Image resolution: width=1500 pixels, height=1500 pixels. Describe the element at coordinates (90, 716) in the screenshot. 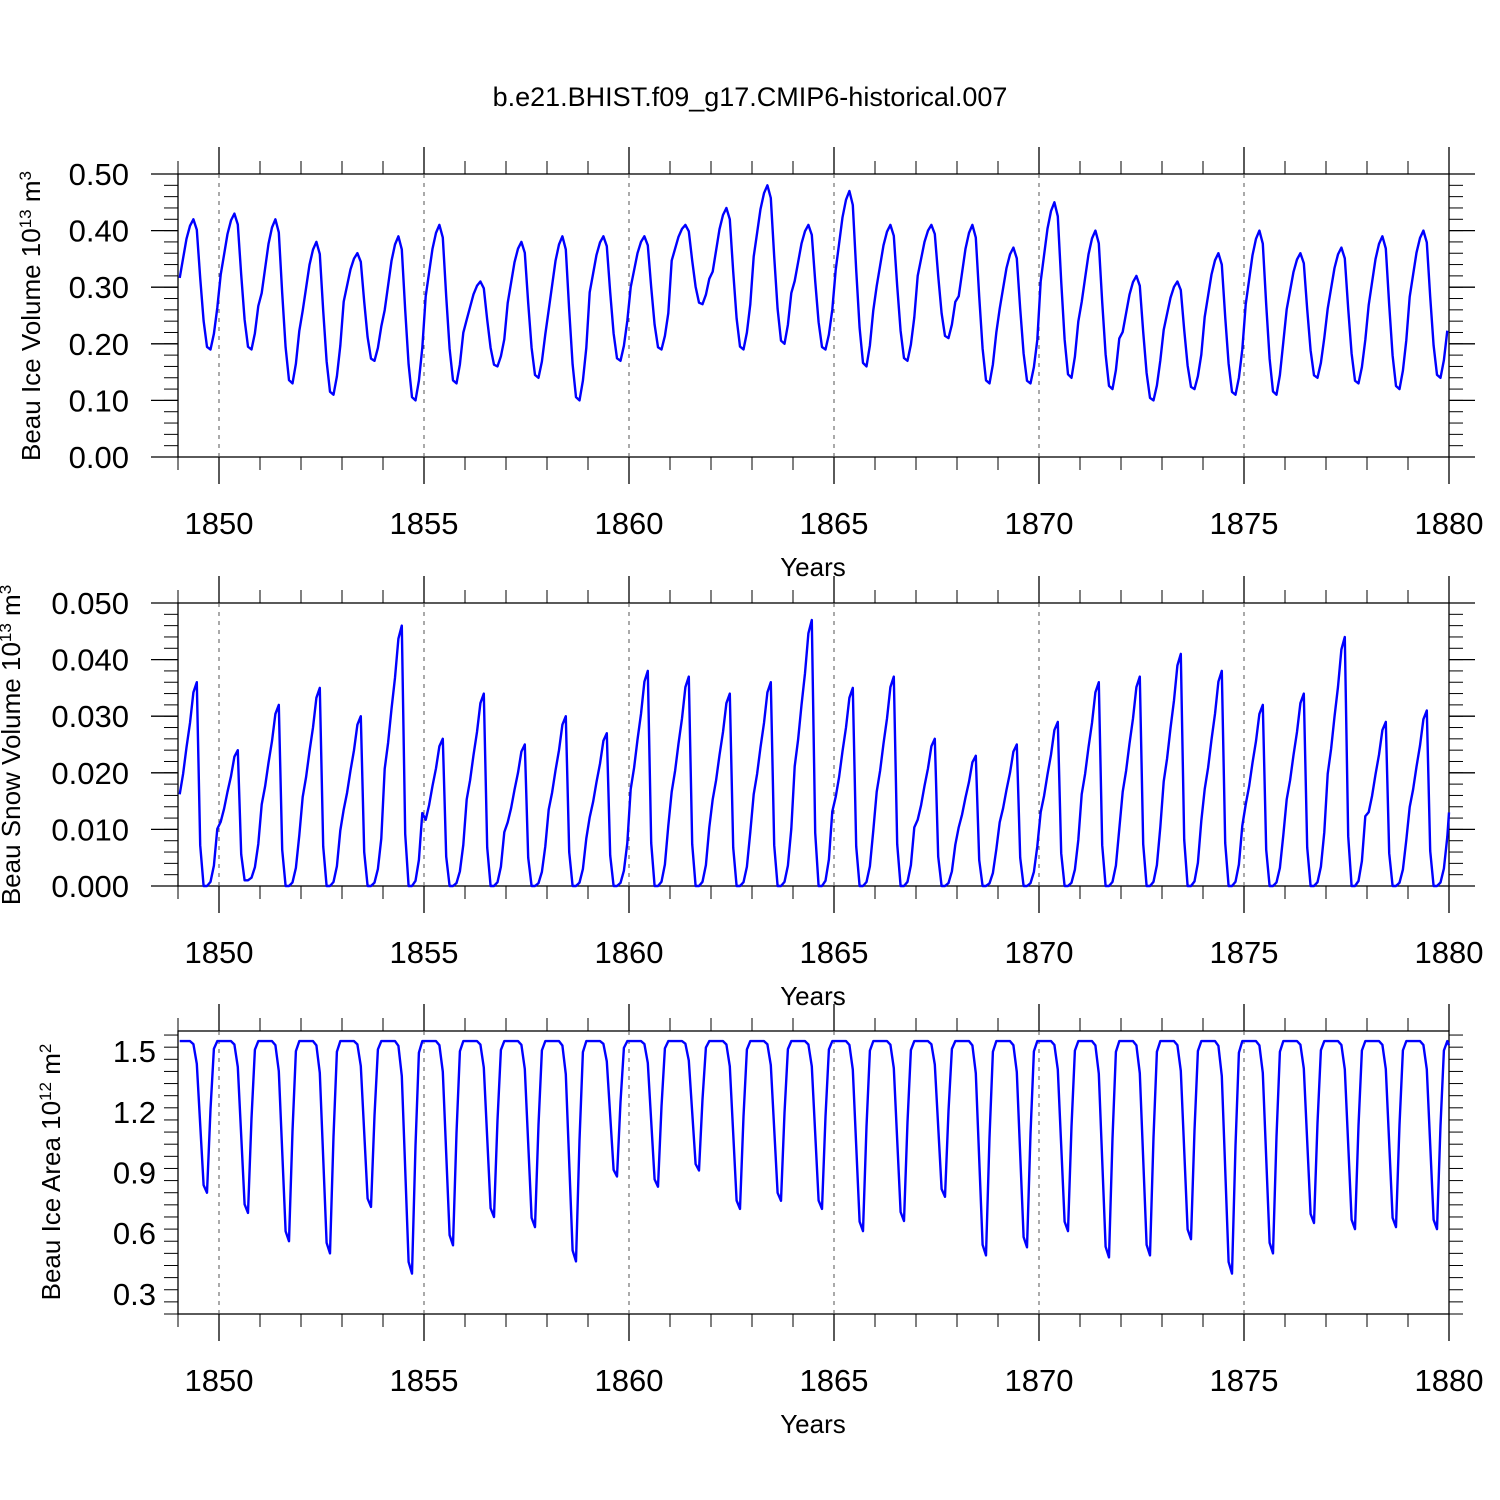

I see `y-tick-label: 0.030` at that location.